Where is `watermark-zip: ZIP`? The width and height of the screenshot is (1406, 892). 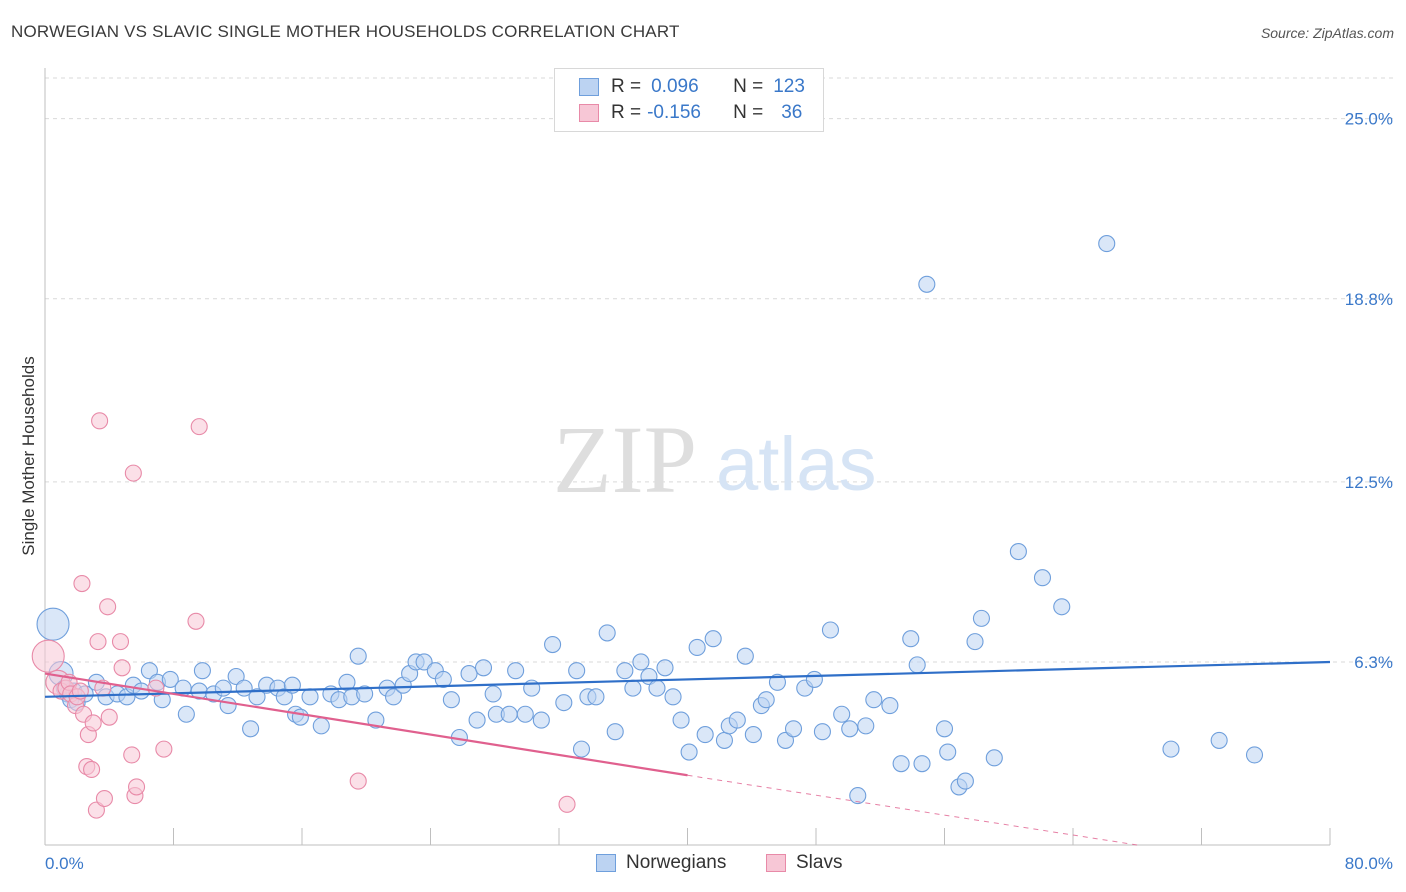 watermark-zip: ZIP is located at coordinates (625, 459).